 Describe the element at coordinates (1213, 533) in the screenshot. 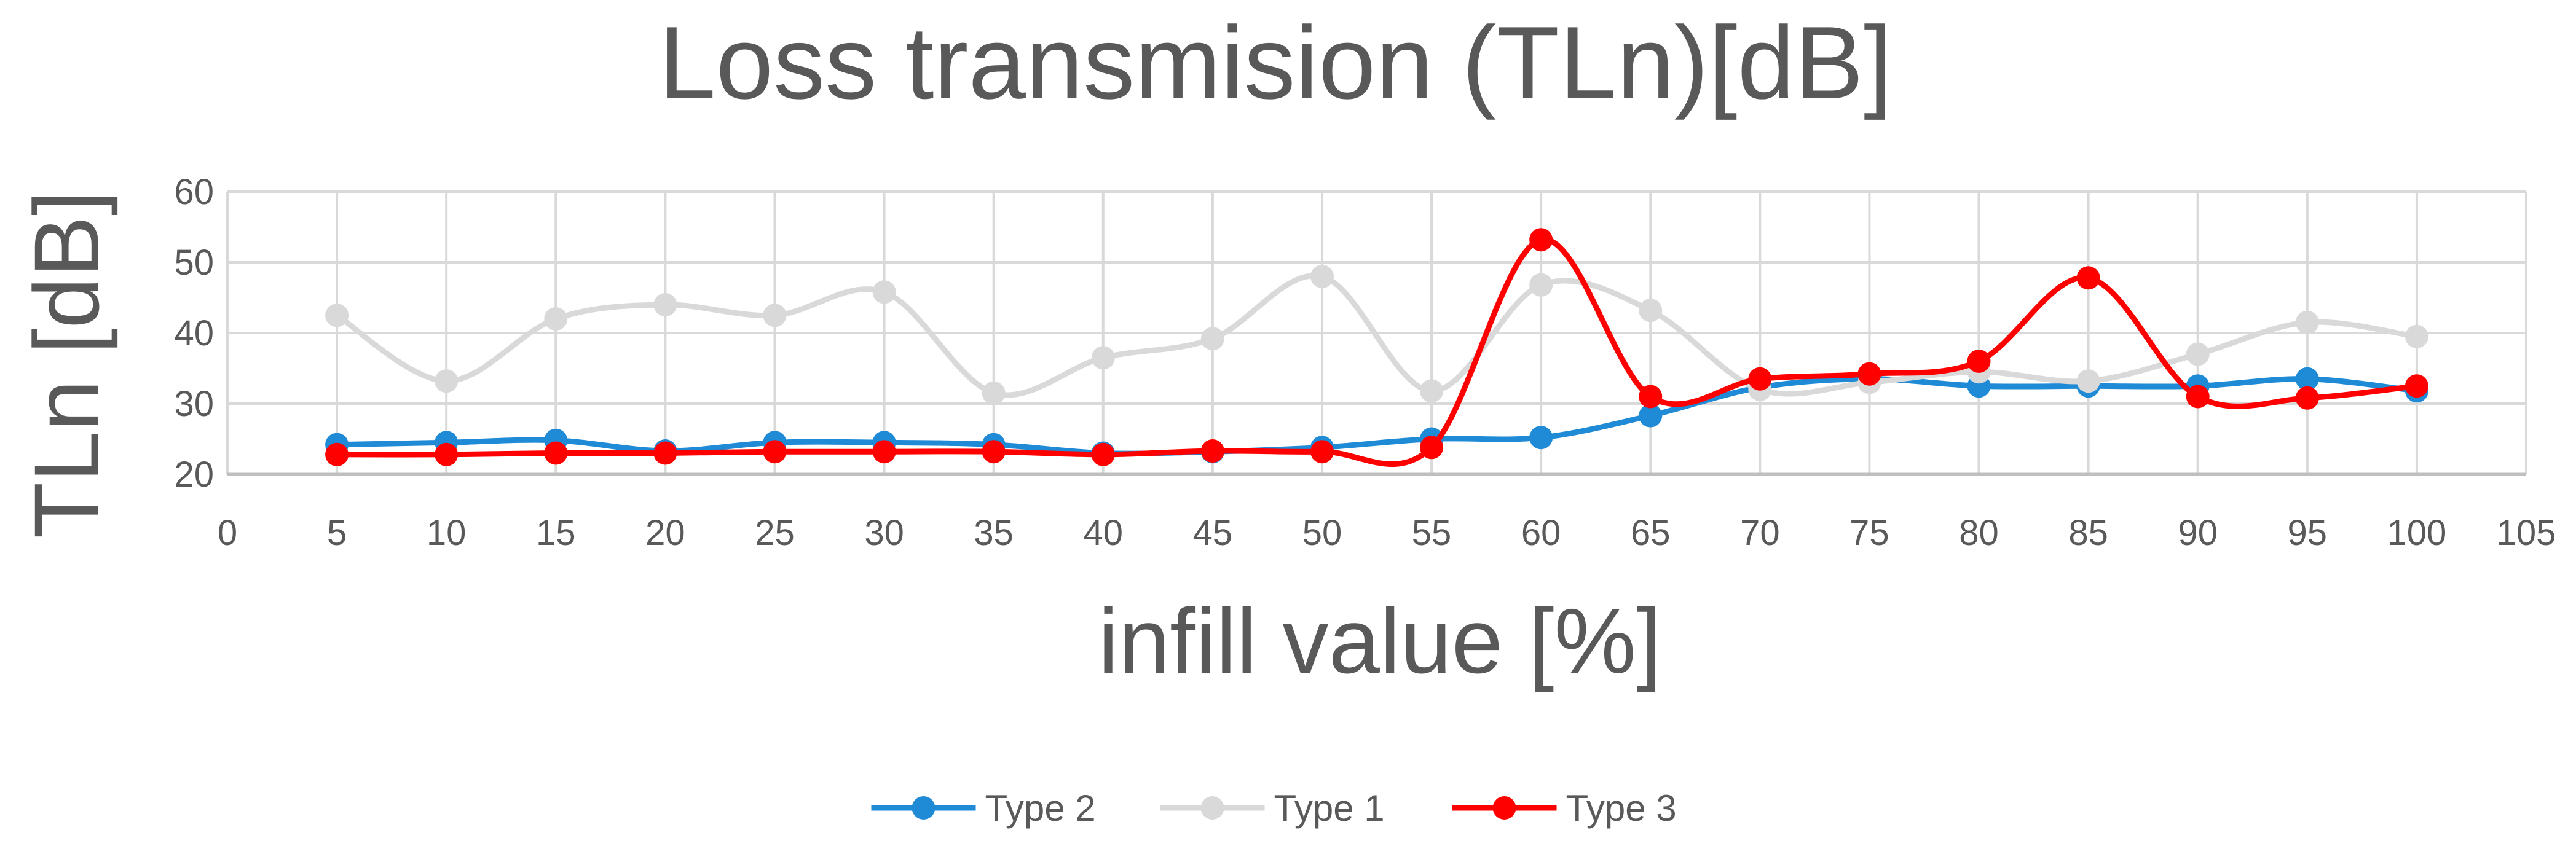

I see `x-tick-label: 45` at that location.